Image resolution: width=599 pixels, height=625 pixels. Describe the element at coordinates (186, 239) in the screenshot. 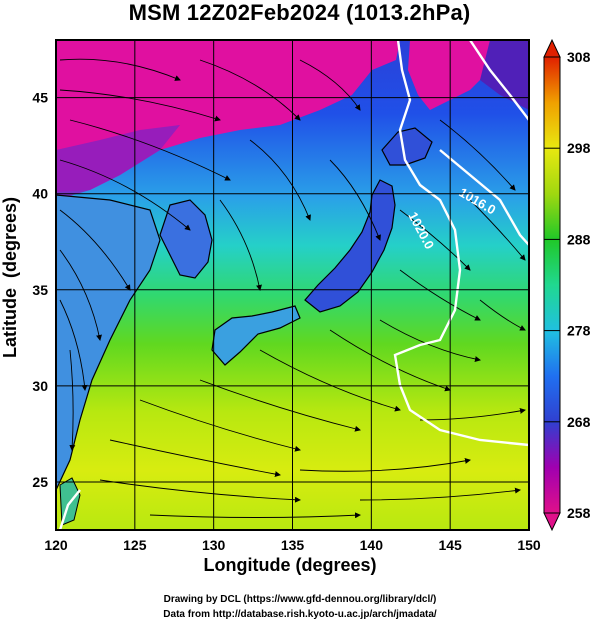

I see `korea-peninsula` at that location.